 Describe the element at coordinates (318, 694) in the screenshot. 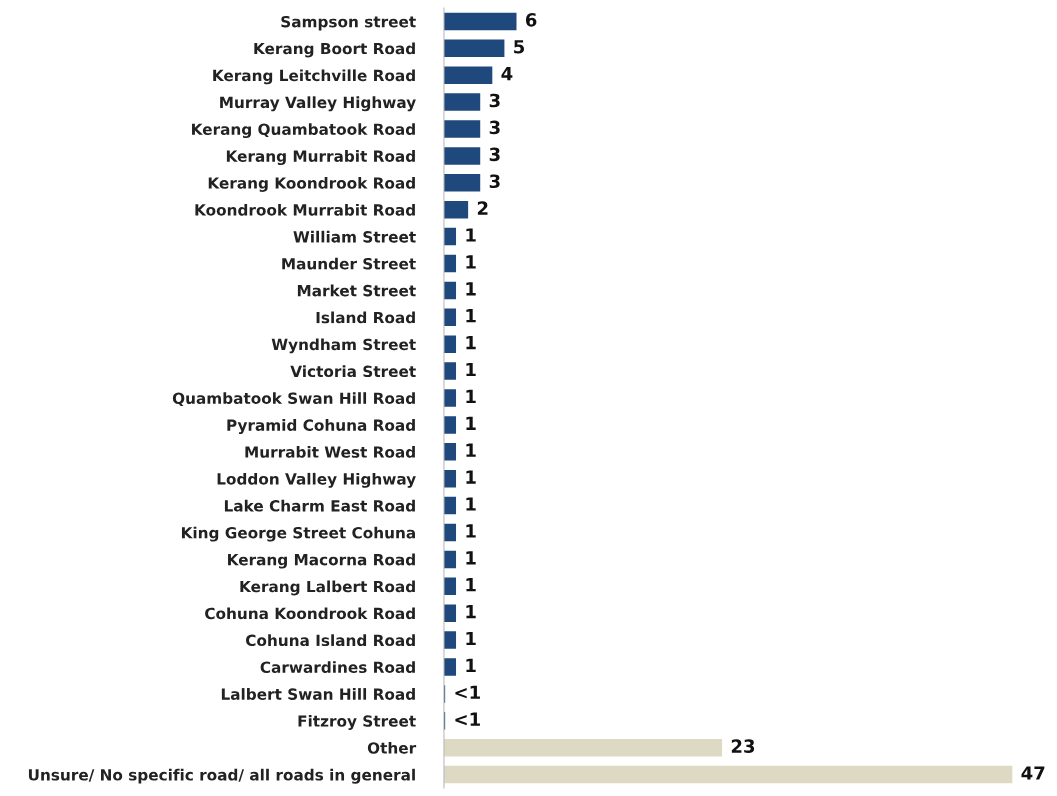

I see `y-tick-label: Lalbert Swan Hill Road` at that location.